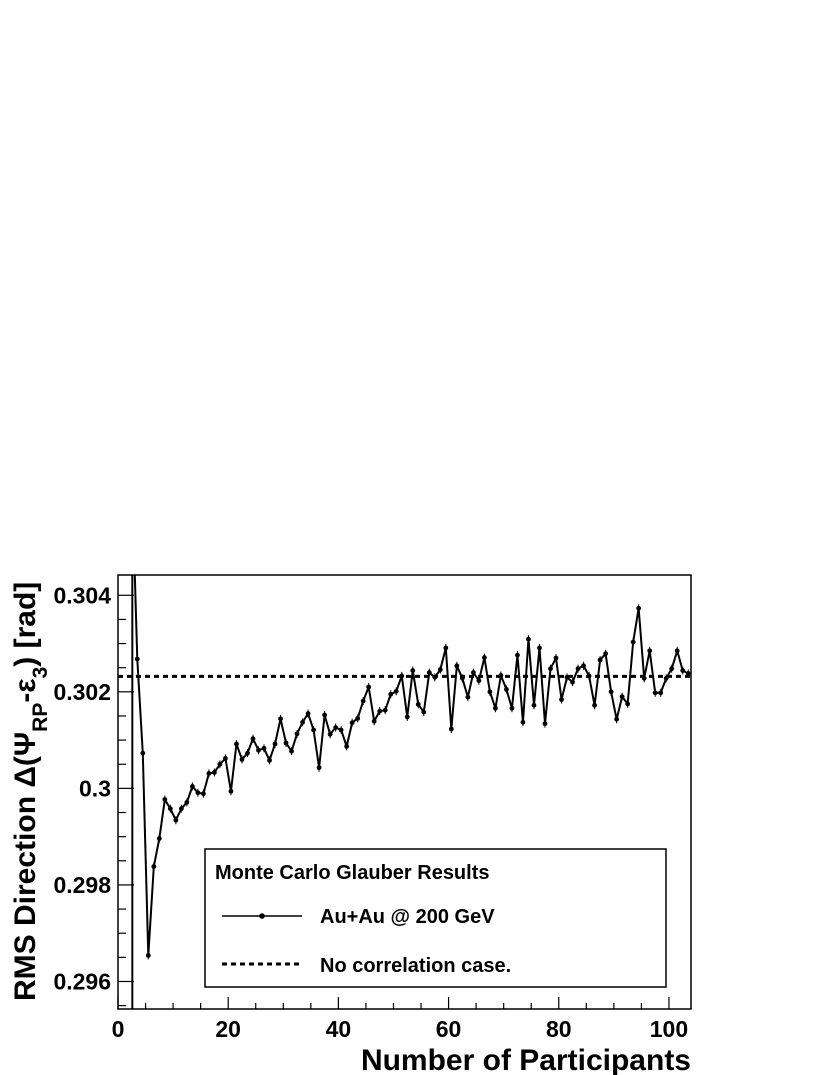  What do you see at coordinates (669, 1029) in the screenshot?
I see `x-tick-label: 100` at bounding box center [669, 1029].